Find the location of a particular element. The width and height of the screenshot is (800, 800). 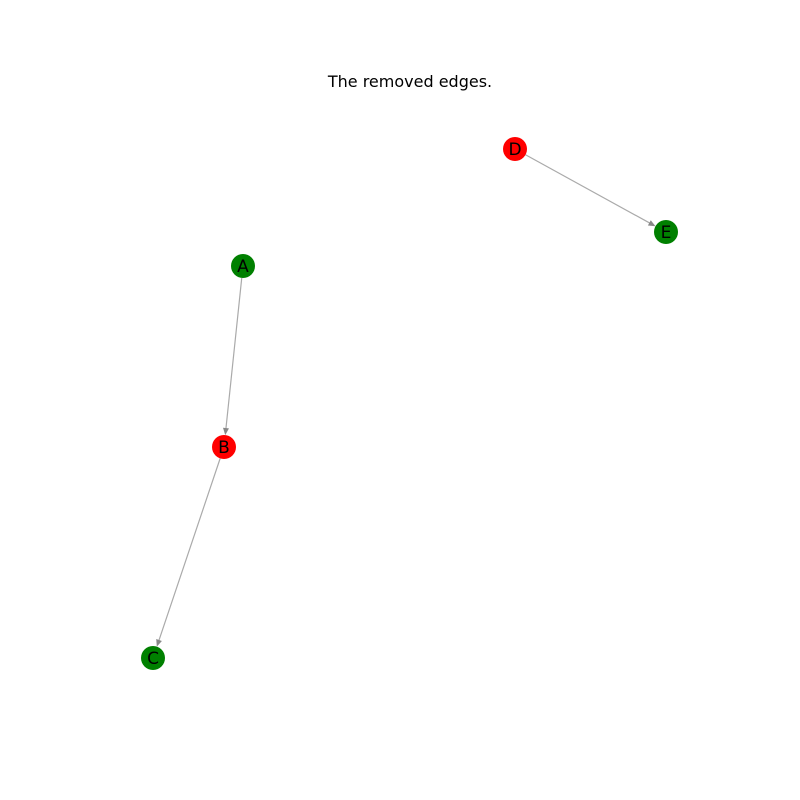

node-b: B is located at coordinates (224, 447).